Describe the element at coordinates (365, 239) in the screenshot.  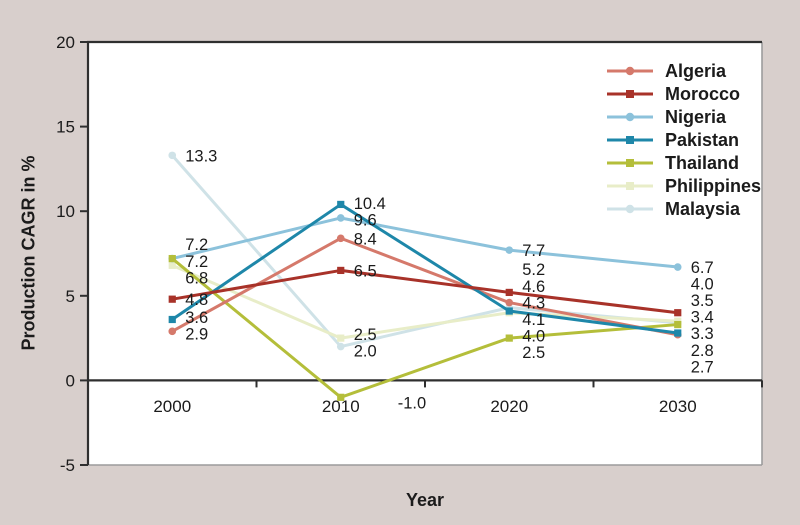
I see `point-label: 8.4` at that location.